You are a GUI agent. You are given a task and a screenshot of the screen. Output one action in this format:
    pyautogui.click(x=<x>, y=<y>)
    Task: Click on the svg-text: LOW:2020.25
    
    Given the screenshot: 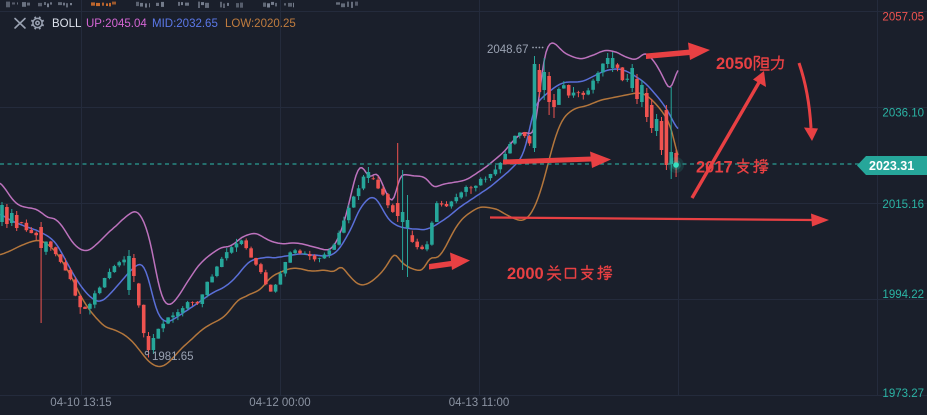 What is the action you would take?
    pyautogui.click(x=260, y=24)
    